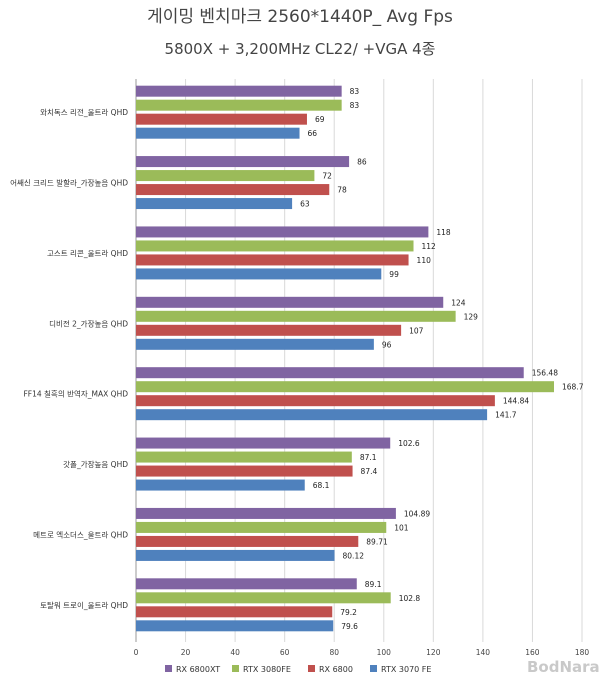  I want to click on category-label: 갓폴_가장높음 QHD, so click(95, 464).